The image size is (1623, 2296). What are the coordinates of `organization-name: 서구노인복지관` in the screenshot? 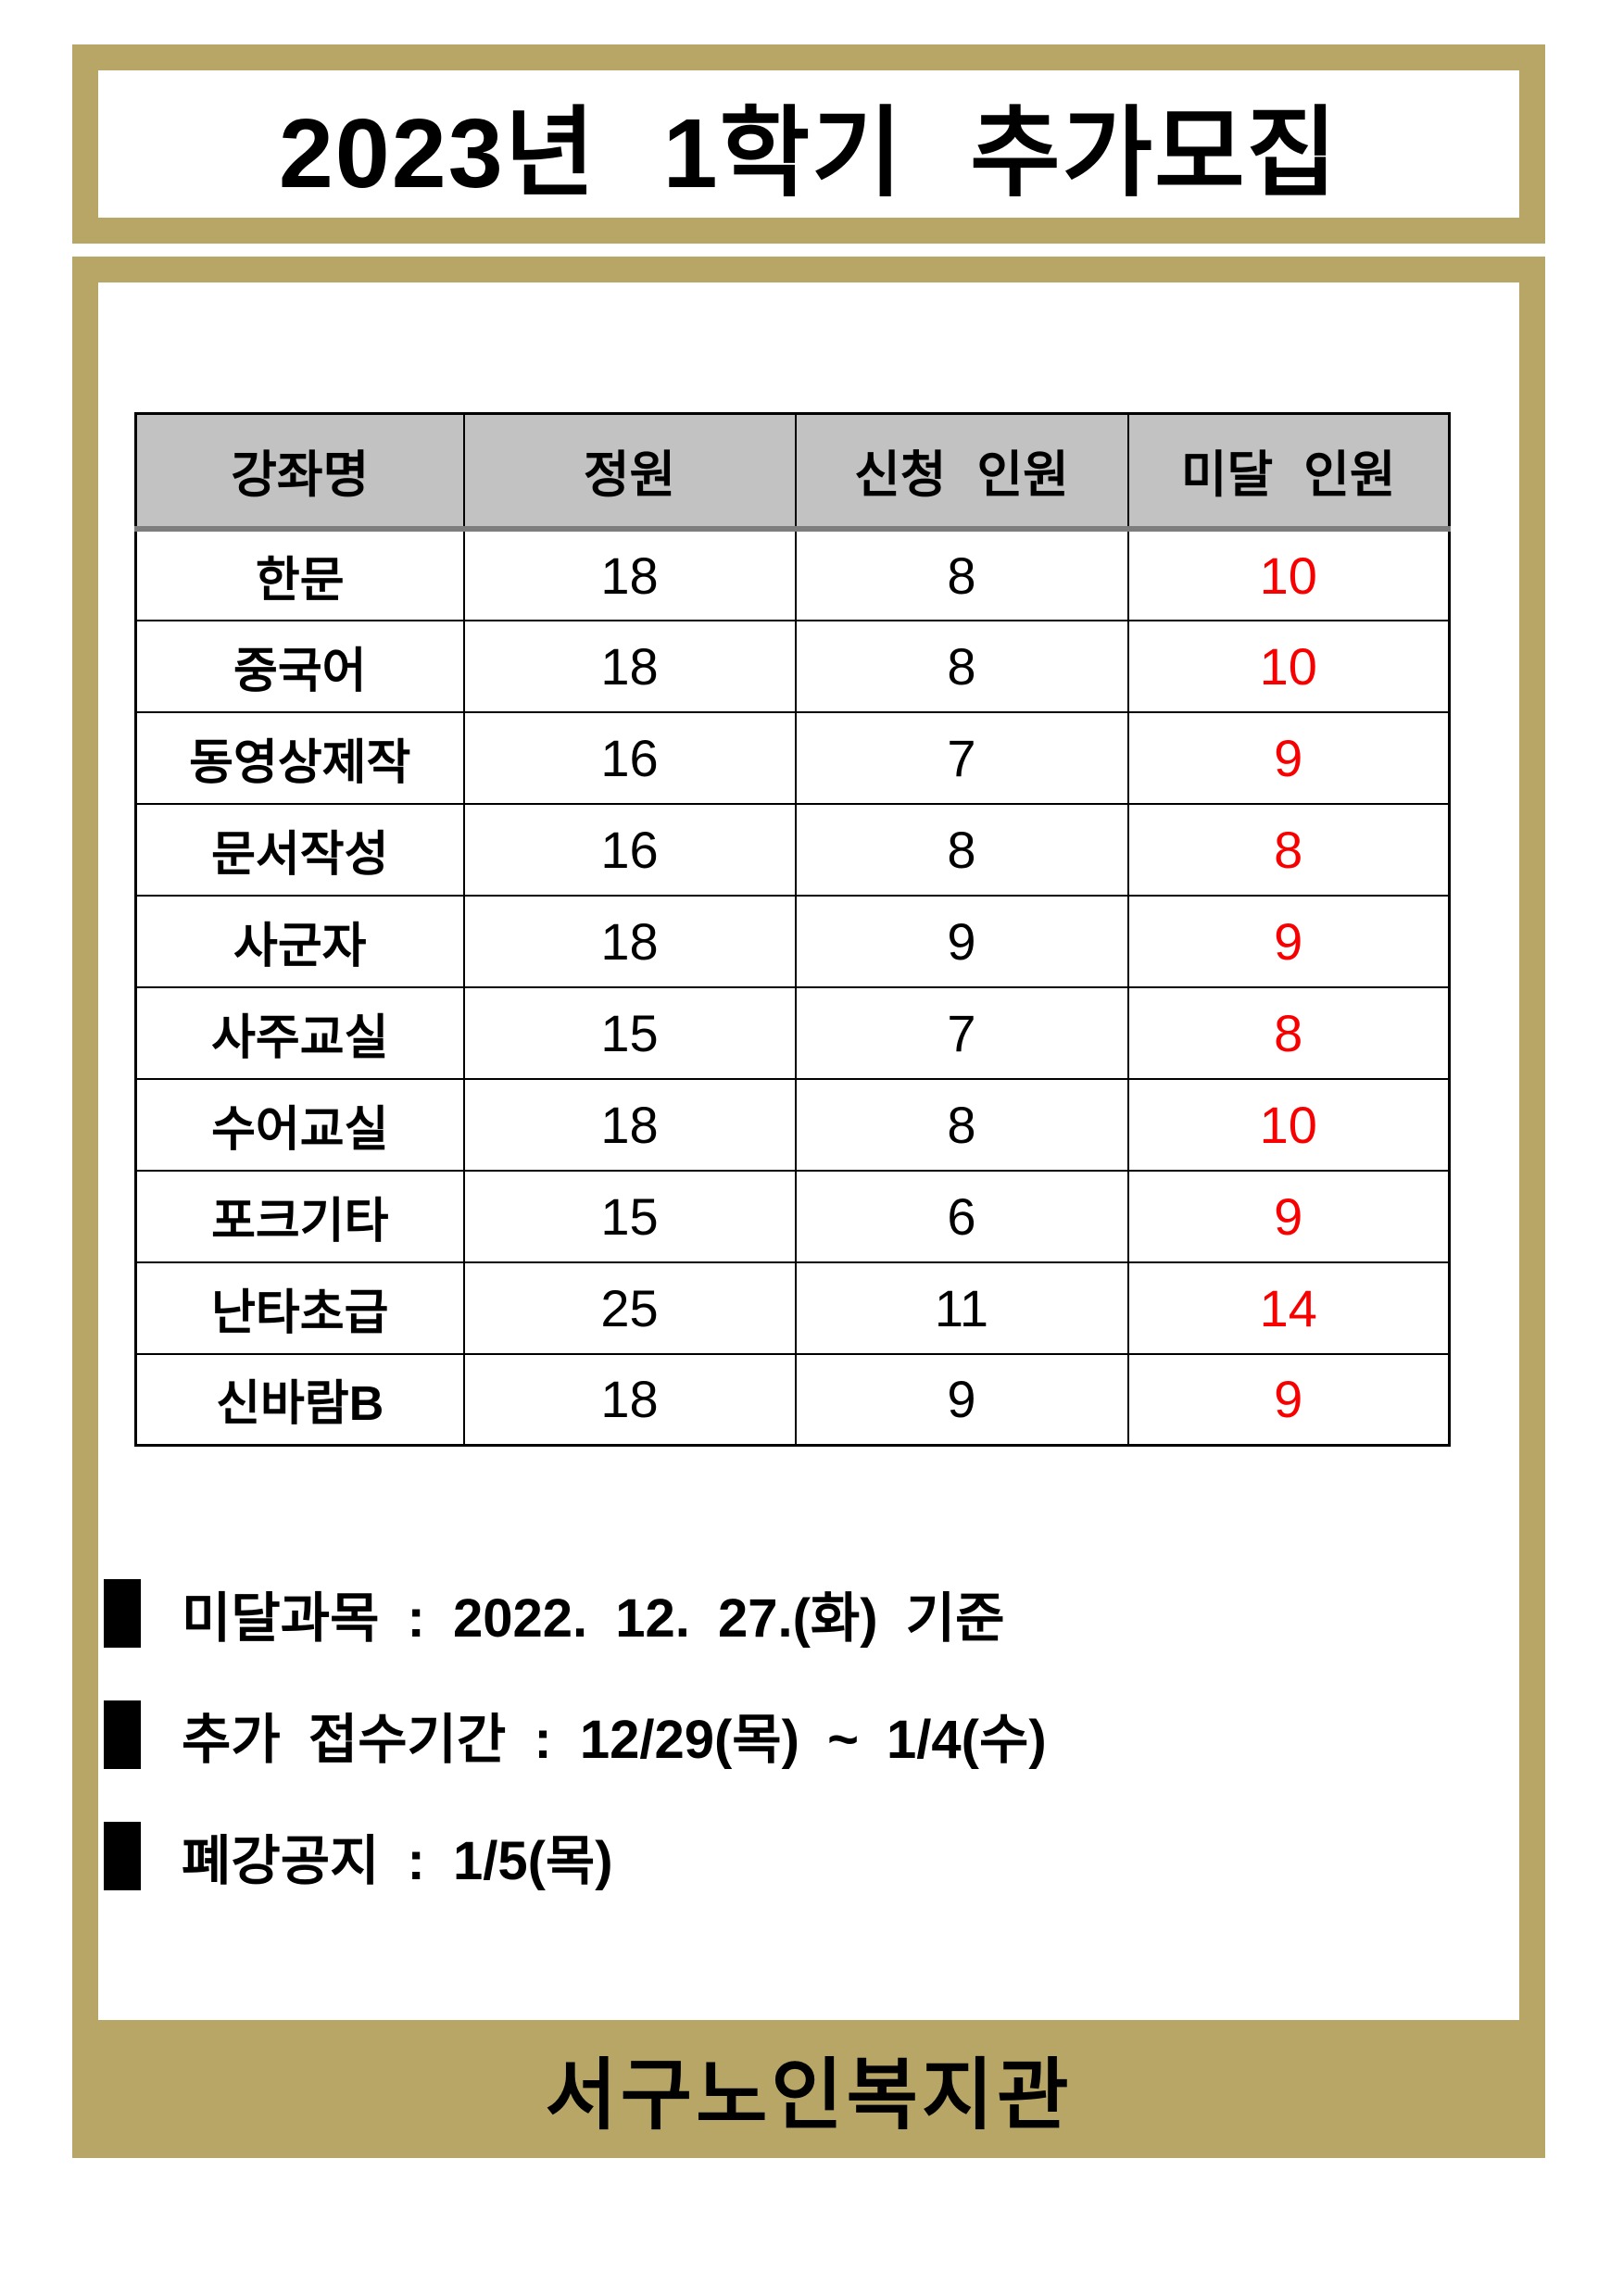 It's located at (809, 2095).